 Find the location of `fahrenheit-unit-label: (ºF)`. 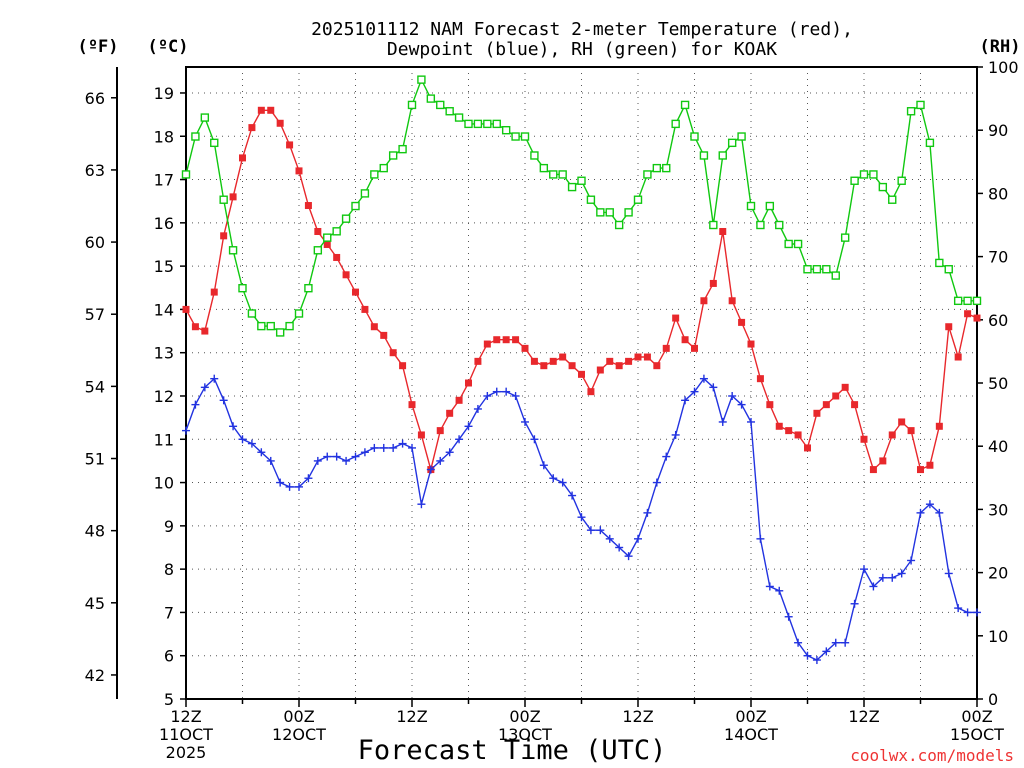

fahrenheit-unit-label: (ºF) is located at coordinates (98, 47).